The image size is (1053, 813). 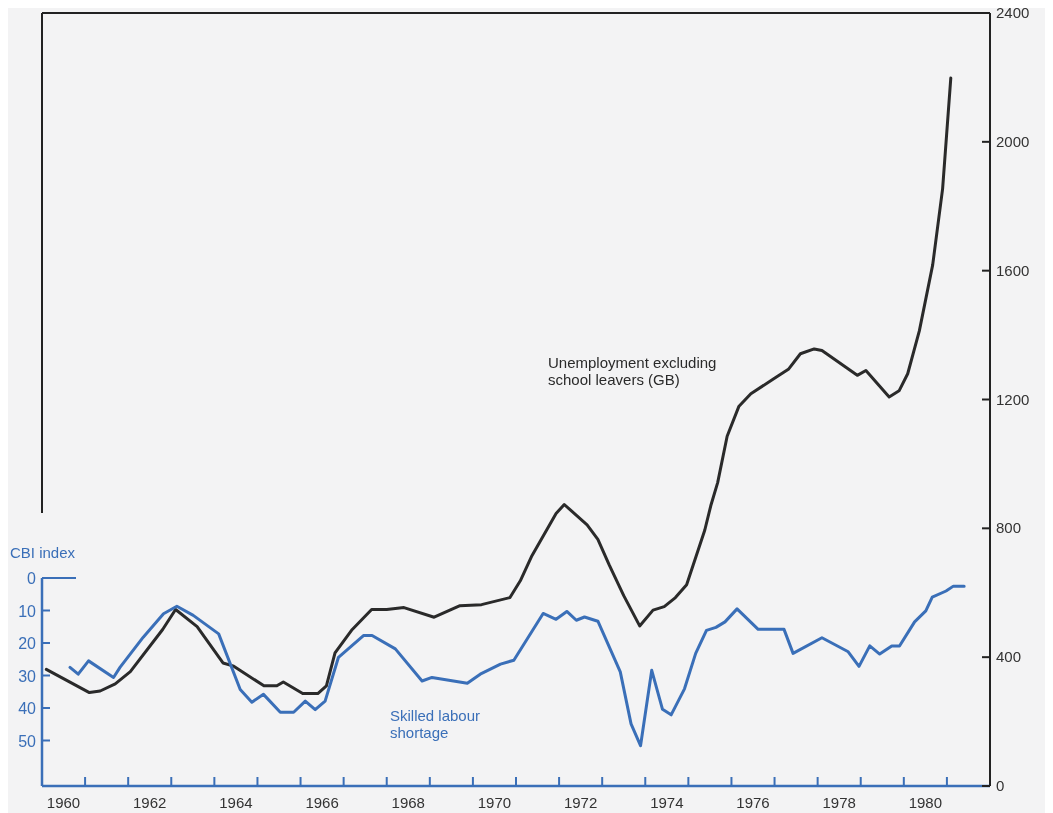 What do you see at coordinates (1013, 399) in the screenshot?
I see `y2-tick-label: 1200` at bounding box center [1013, 399].